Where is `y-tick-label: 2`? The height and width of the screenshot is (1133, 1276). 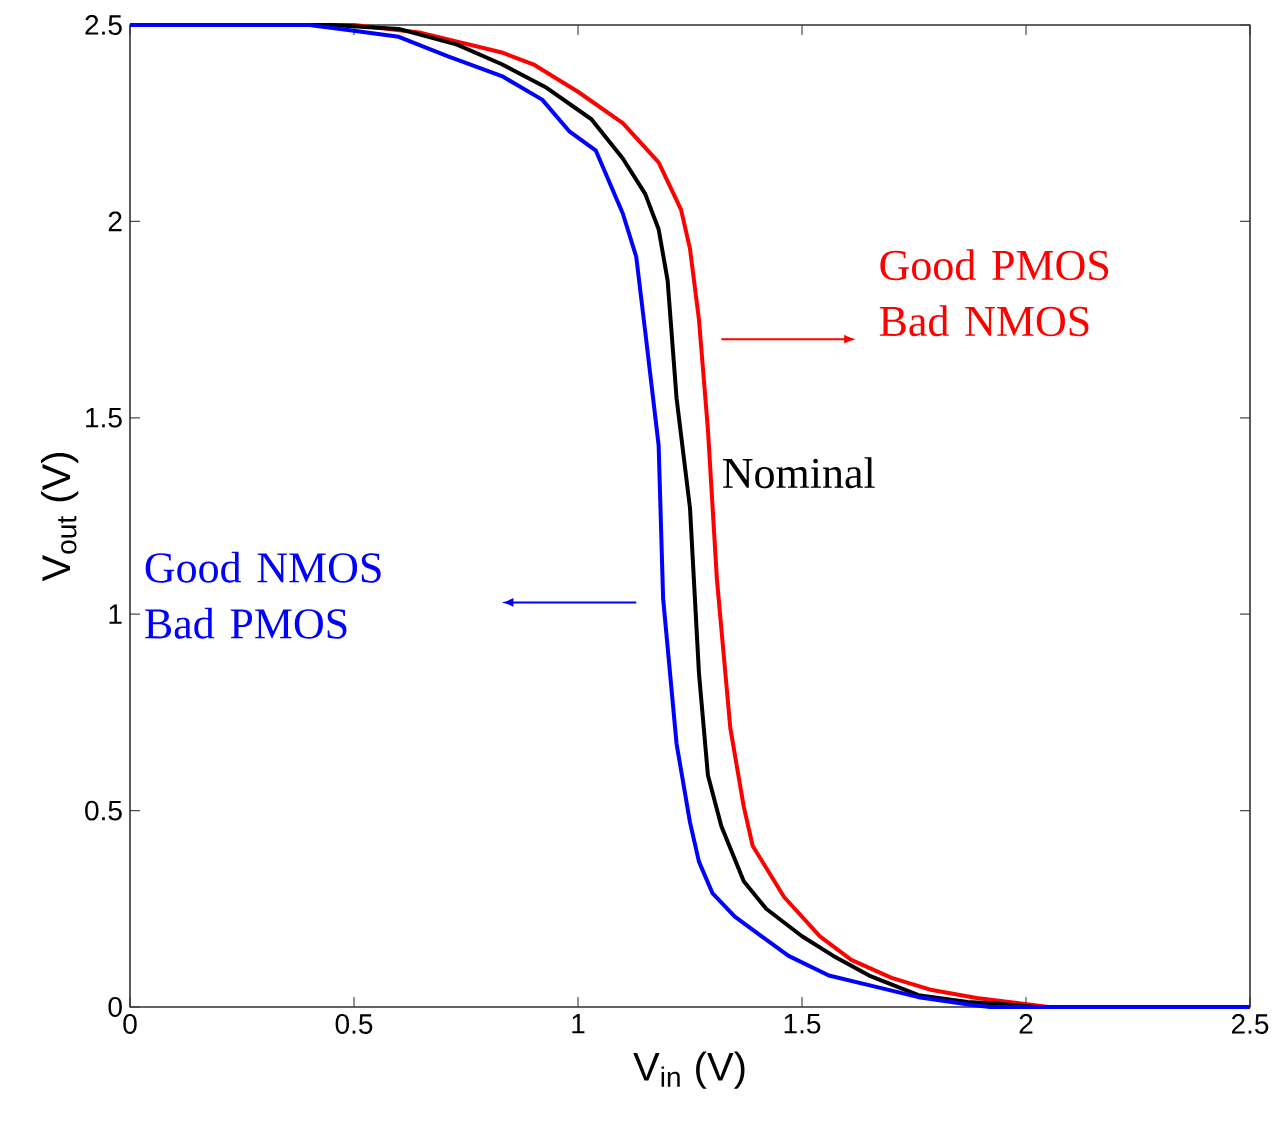
y-tick-label: 2 is located at coordinates (115, 221).